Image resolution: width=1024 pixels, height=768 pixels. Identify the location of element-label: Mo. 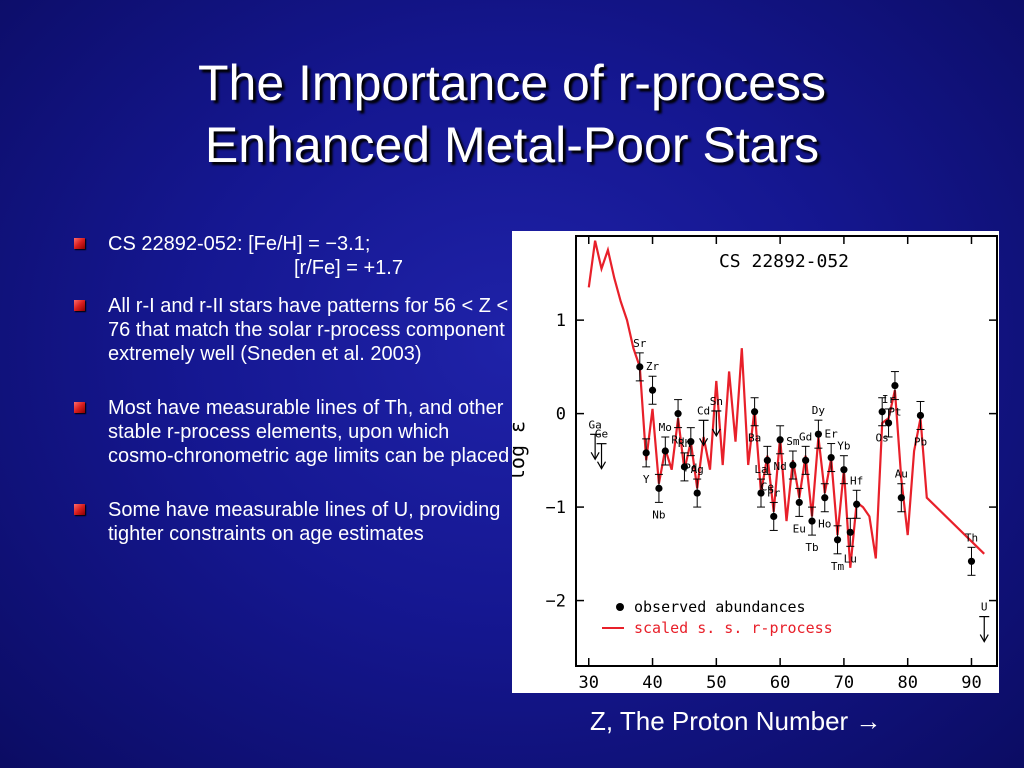
(665, 427).